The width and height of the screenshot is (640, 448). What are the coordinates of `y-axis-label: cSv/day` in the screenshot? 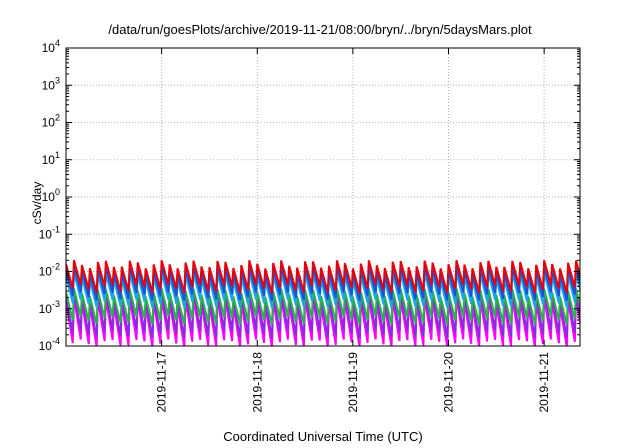 It's located at (37, 203).